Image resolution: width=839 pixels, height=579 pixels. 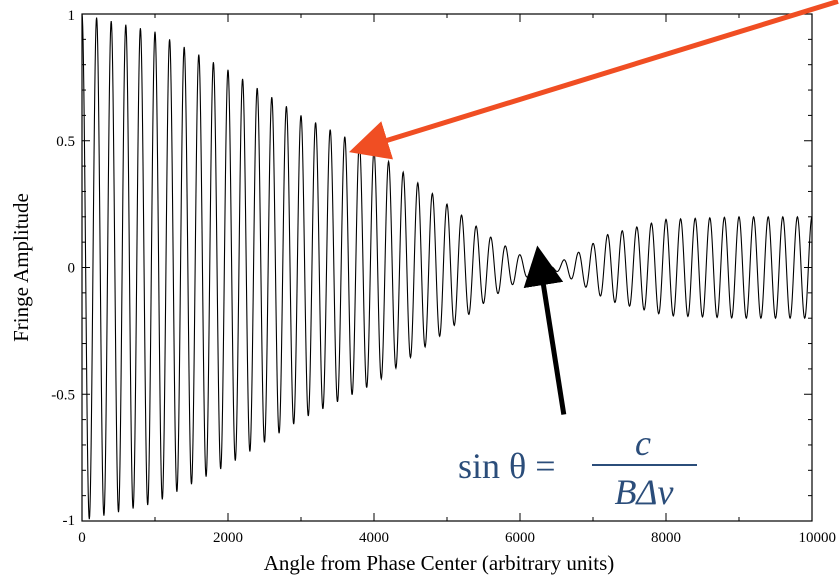 I want to click on formula-denominator: BΔν, so click(x=643, y=492).